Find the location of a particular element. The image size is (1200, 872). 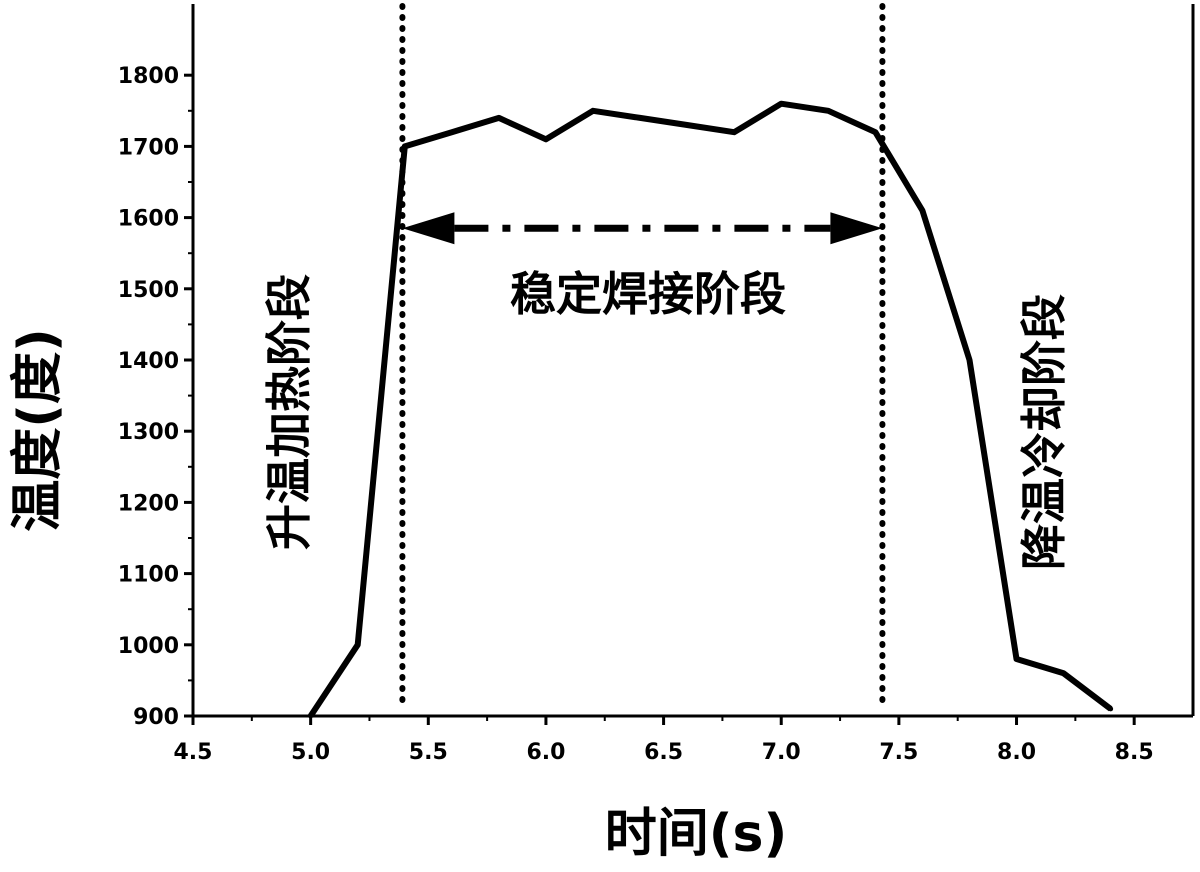

stable-stage-arrow is located at coordinates (642, 228).